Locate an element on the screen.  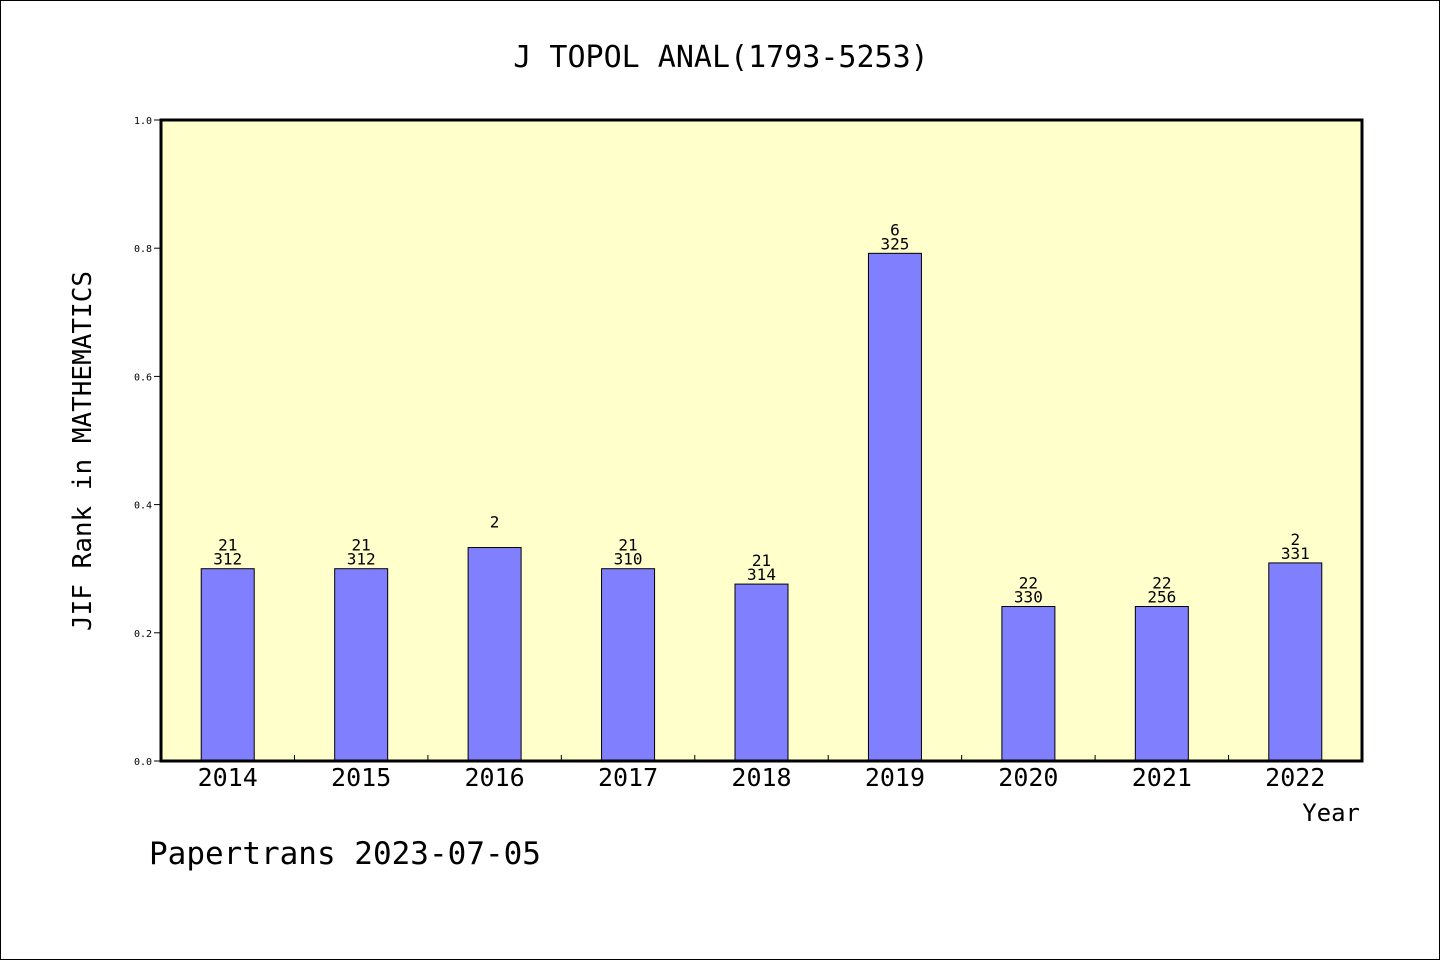
bar-label-bottom: 314 is located at coordinates (761, 574).